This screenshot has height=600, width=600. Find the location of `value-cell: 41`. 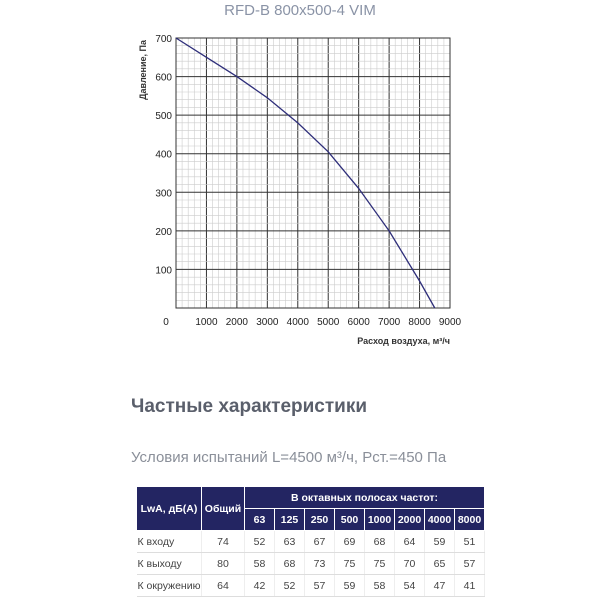

value-cell: 41 is located at coordinates (469, 585).